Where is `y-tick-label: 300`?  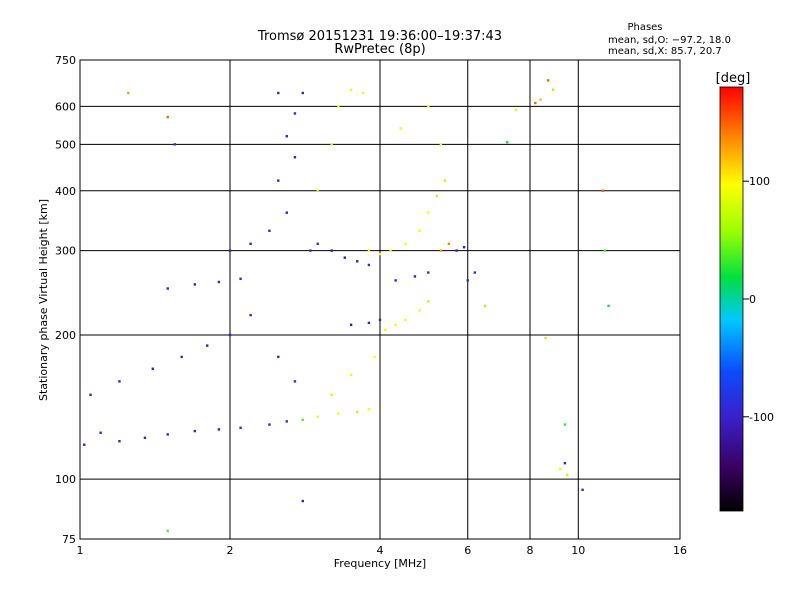 y-tick-label: 300 is located at coordinates (65, 251).